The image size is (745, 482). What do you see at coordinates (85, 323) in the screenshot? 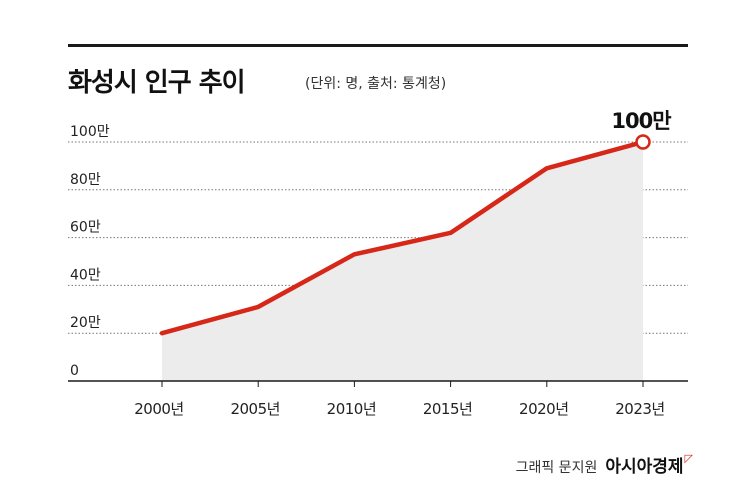
I see `y-tick-label: 20만` at bounding box center [85, 323].